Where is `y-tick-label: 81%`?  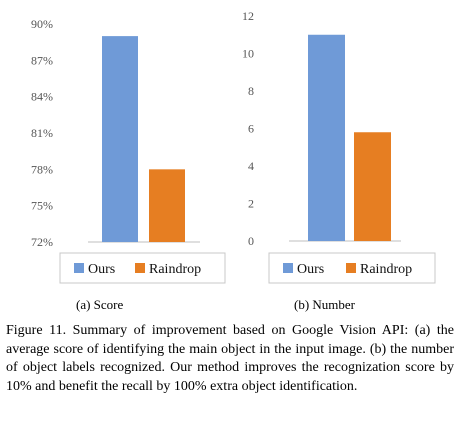
y-tick-label: 81% is located at coordinates (42, 133).